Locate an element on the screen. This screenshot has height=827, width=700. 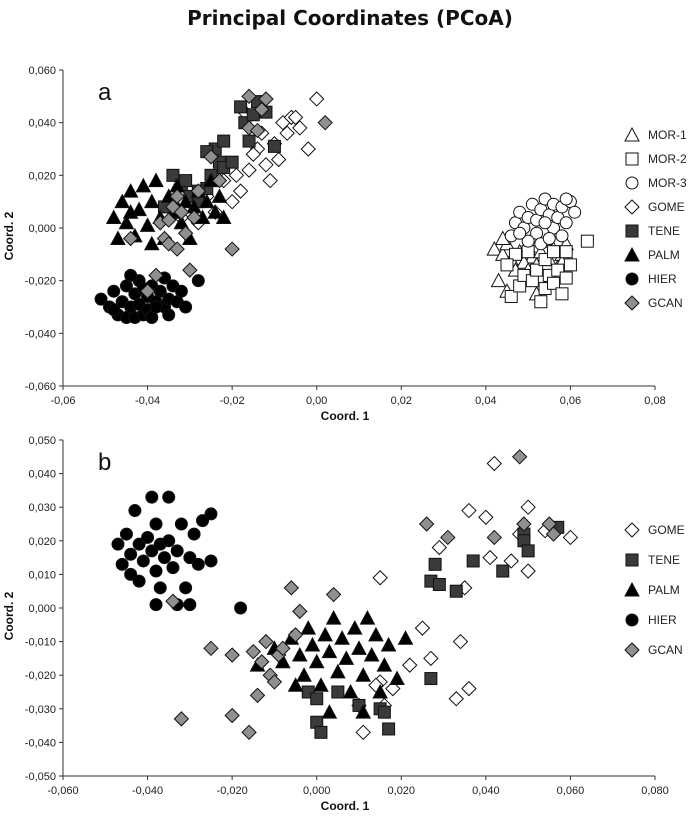
x-tick-label: -0,060 is located at coordinates (62, 791).